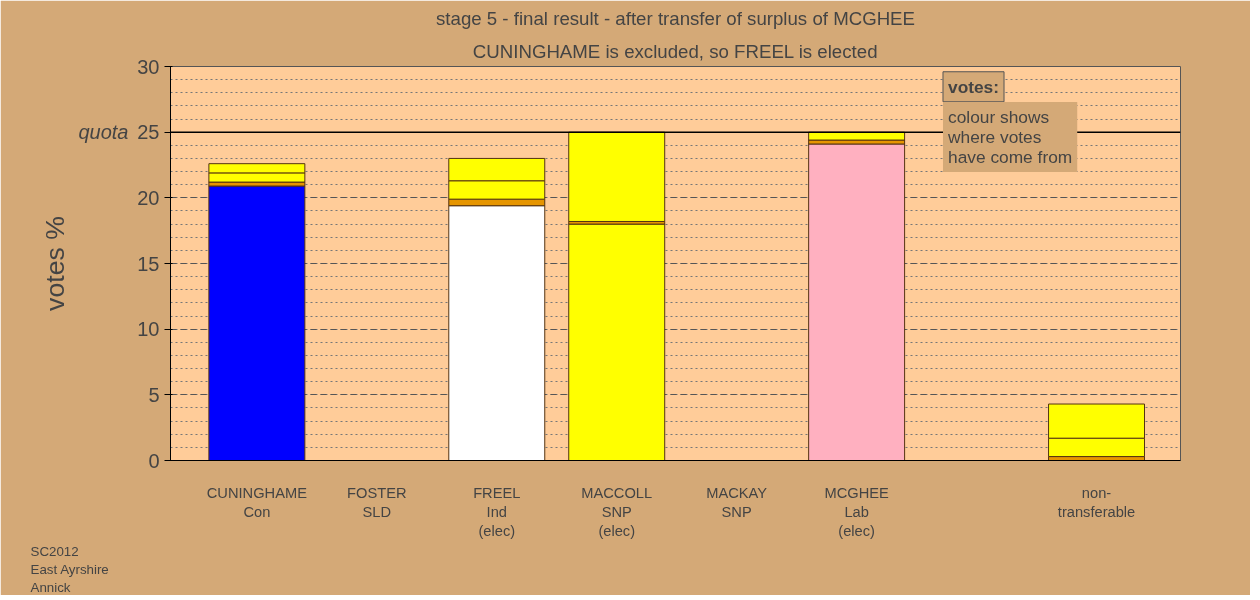  I want to click on chart-title: stage 5 - final result - after transfer of surplus of MCGHEE, so click(675, 18).